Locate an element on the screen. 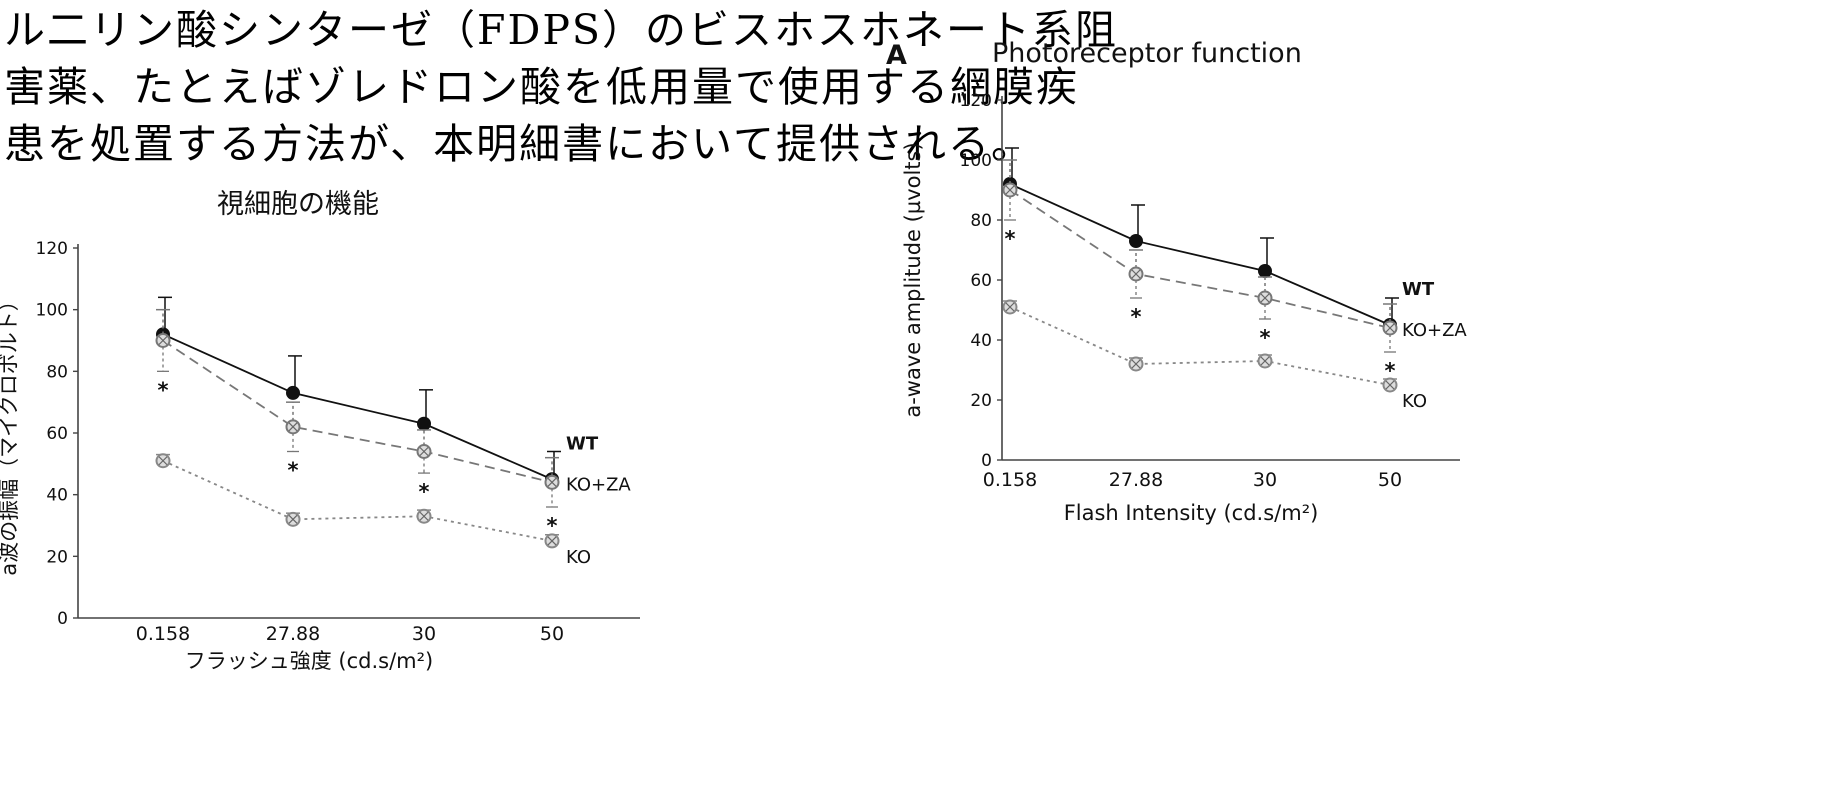  y-axis-label: a波の振幅（マイクロボルト） is located at coordinates (10, 432).